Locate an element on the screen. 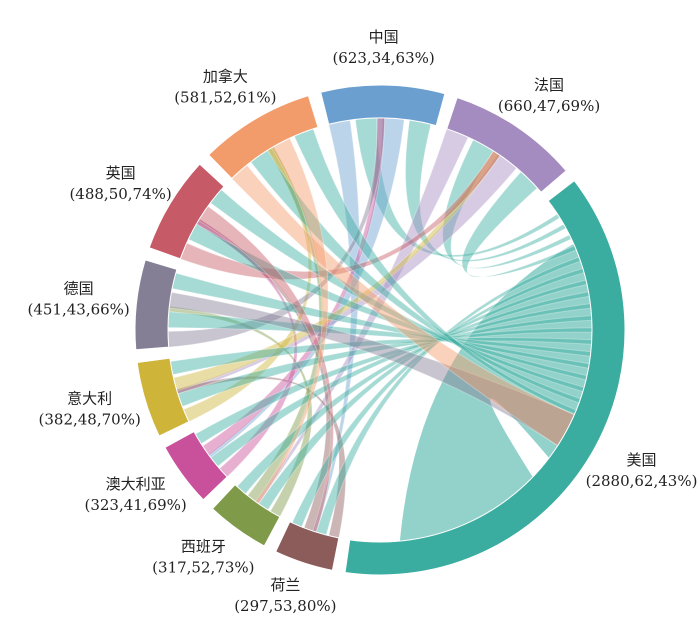 This screenshot has width=700, height=622. group-label: (297,53,80%) is located at coordinates (285, 606).